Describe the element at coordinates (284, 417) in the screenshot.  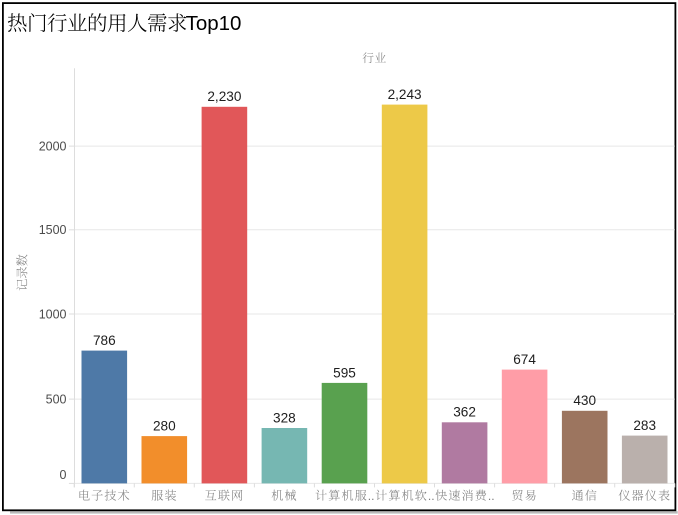
I see `svg-text: 328` at that location.